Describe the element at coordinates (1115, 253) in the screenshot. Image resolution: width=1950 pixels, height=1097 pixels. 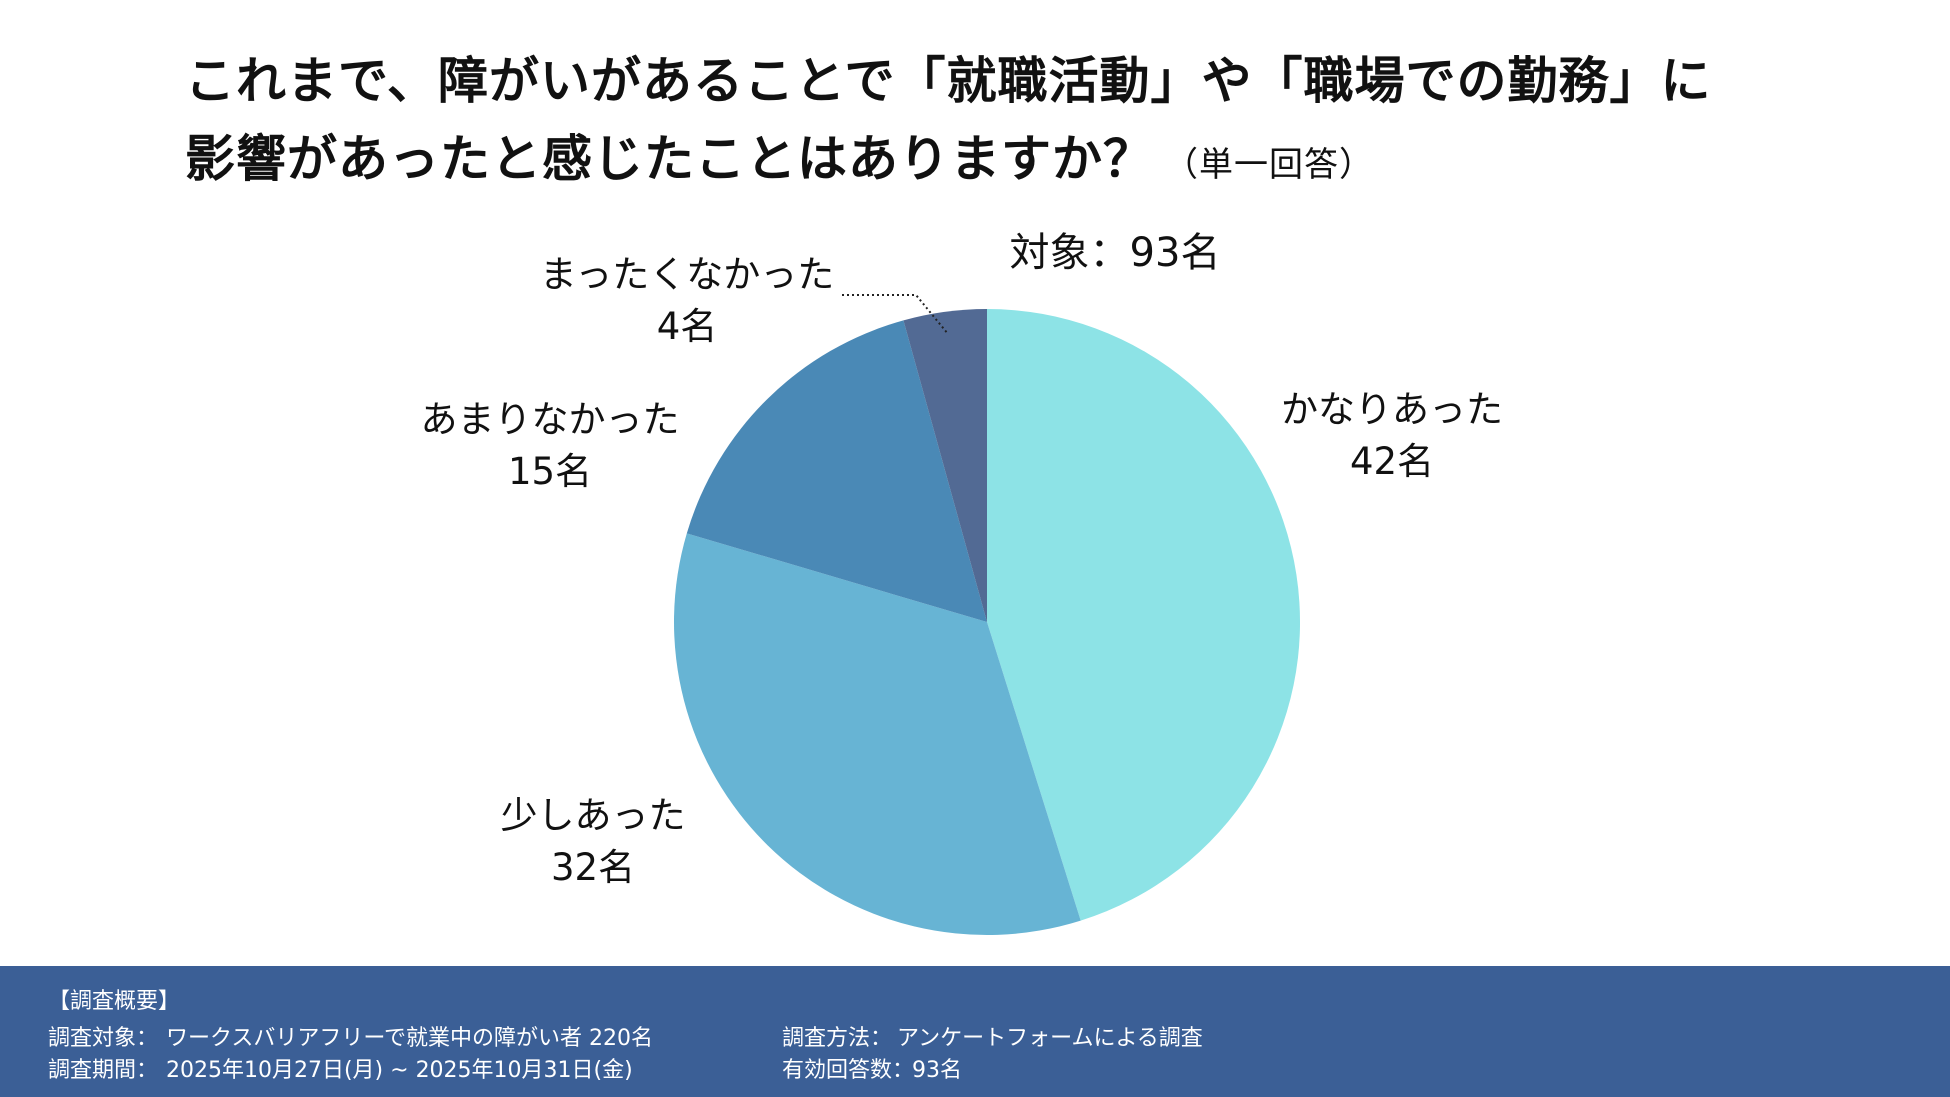
I see `respondent-count: 対象：93名` at that location.